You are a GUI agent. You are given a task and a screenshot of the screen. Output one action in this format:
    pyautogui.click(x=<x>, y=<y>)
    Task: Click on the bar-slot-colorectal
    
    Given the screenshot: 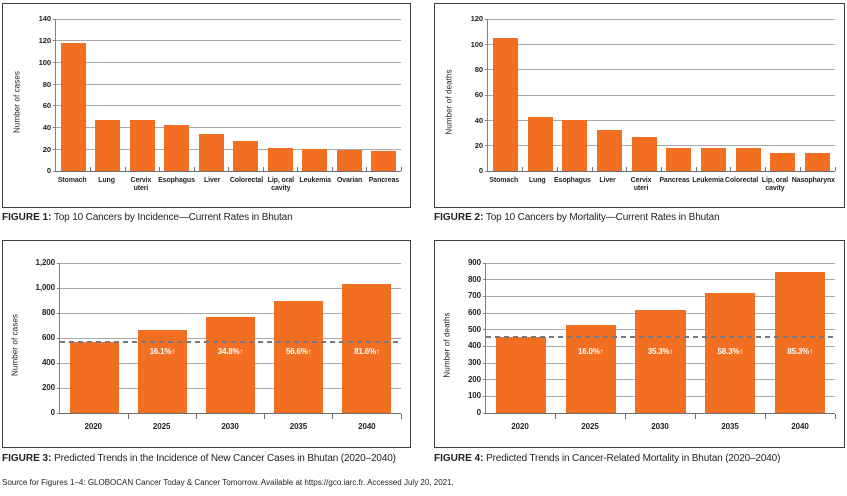 What is the action you would take?
    pyautogui.click(x=246, y=95)
    